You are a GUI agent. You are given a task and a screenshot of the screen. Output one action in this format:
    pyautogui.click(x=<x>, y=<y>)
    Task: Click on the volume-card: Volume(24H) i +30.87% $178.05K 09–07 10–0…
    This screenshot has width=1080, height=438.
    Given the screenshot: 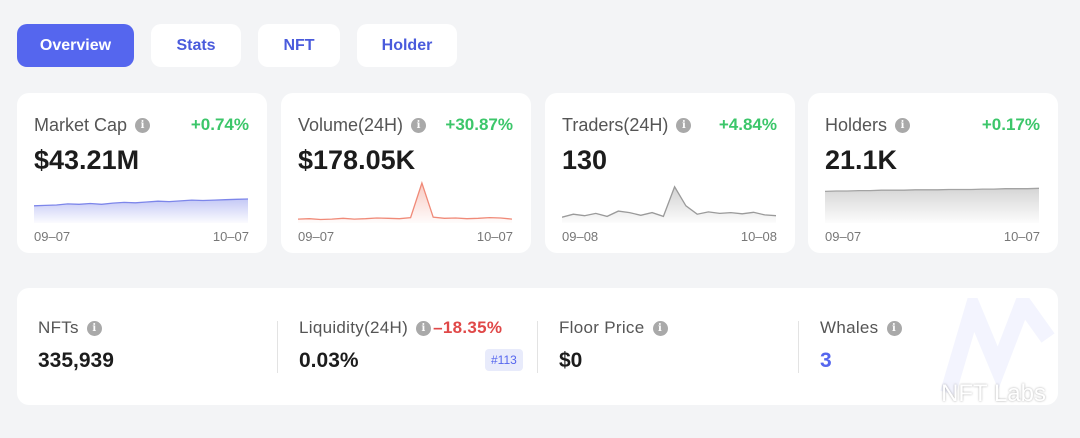 What is the action you would take?
    pyautogui.click(x=406, y=173)
    